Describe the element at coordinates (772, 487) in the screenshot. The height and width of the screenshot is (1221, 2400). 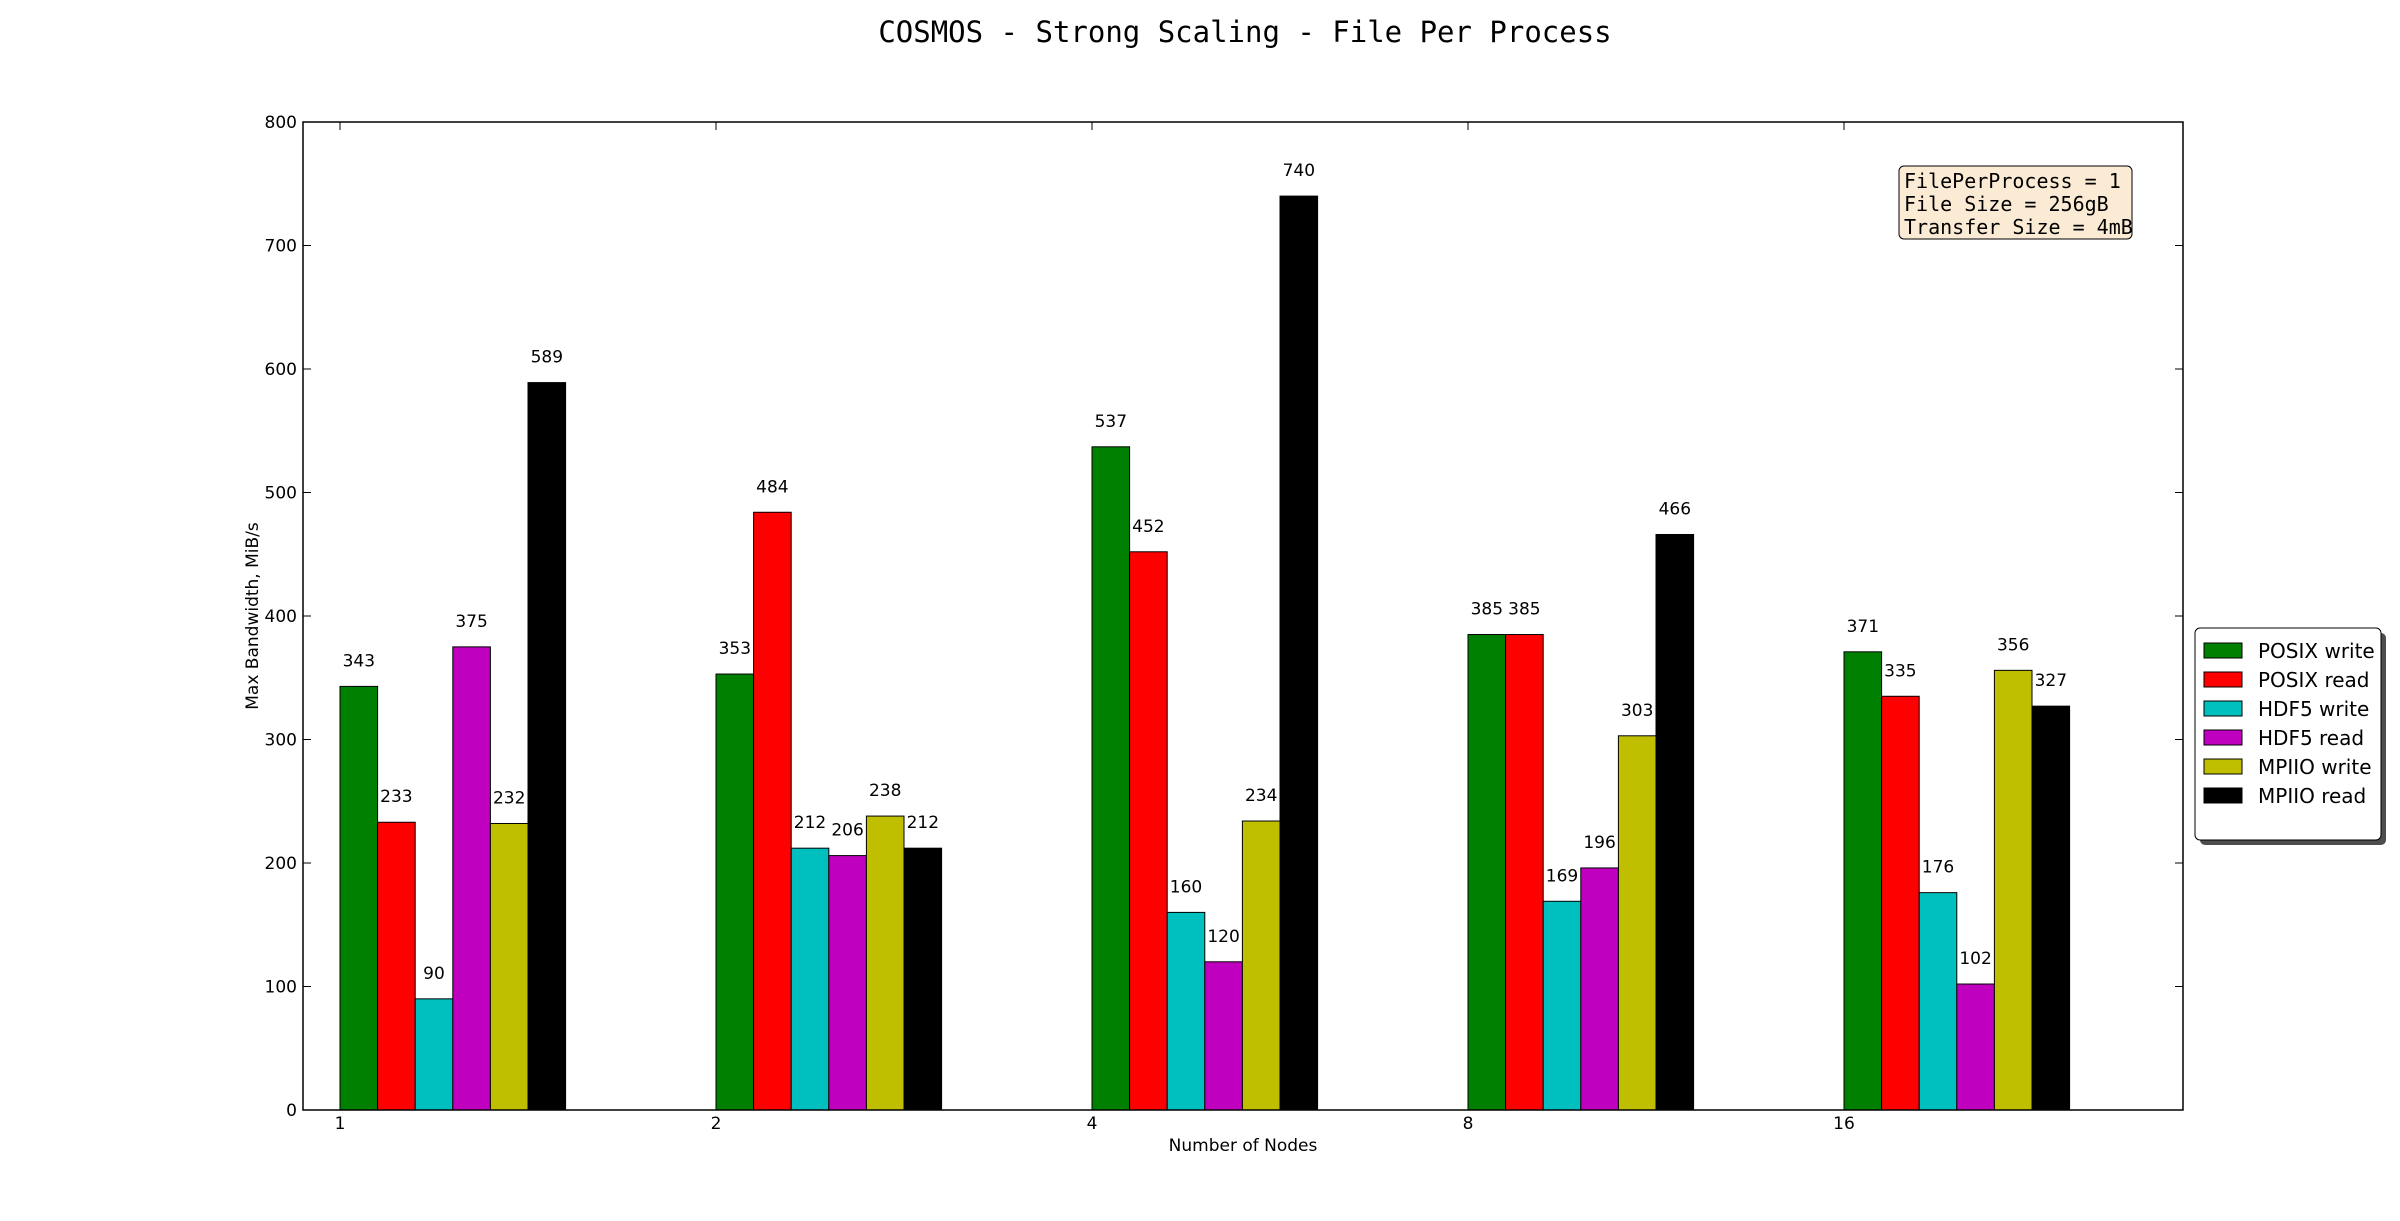
I see `data-label: 484` at that location.